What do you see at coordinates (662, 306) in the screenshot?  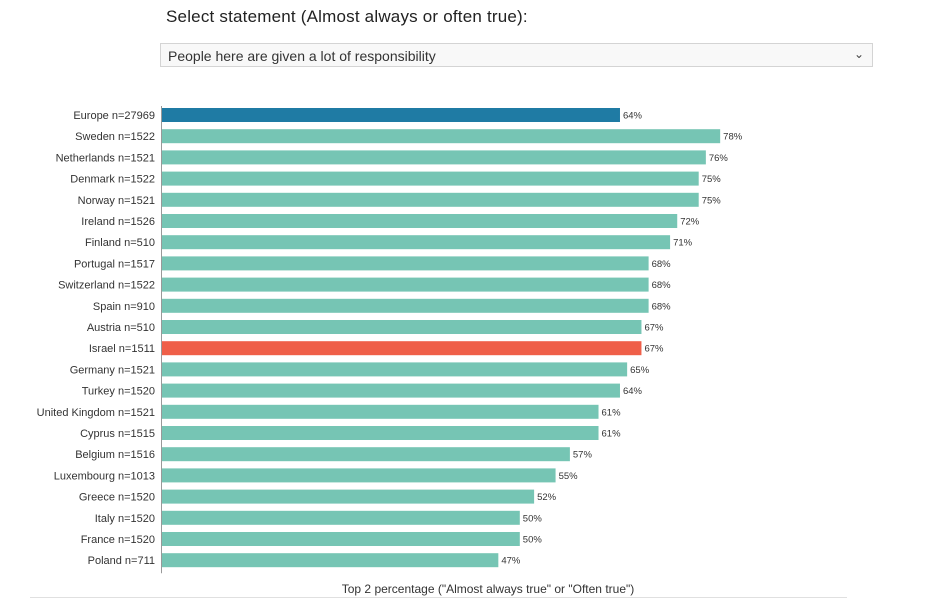 I see `value-label-spain: 68%` at bounding box center [662, 306].